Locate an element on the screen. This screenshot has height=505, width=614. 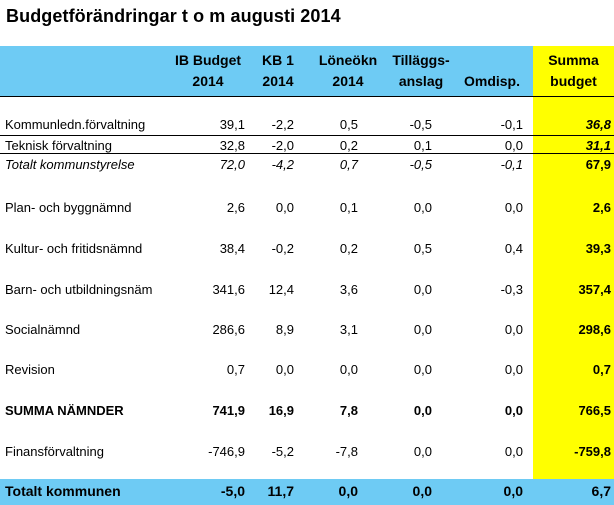
header-omdisp: Omdisp. is located at coordinates (491, 81).